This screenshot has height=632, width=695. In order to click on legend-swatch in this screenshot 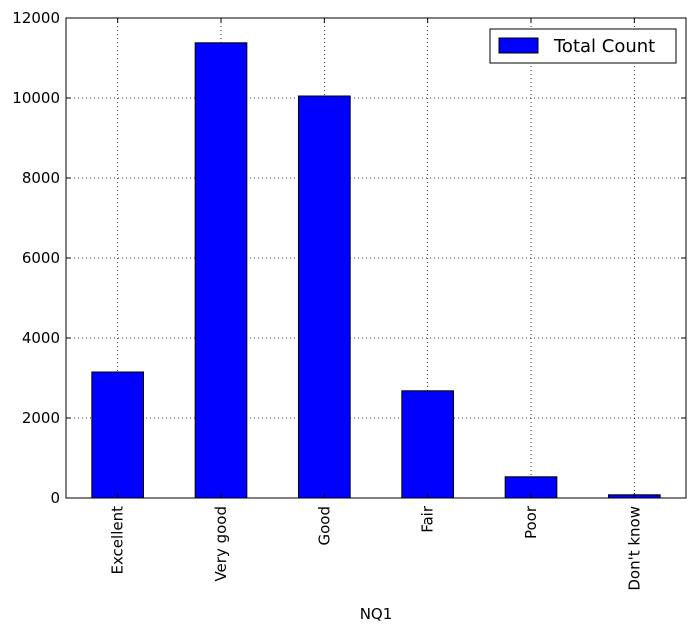, I will do `click(518, 45)`.